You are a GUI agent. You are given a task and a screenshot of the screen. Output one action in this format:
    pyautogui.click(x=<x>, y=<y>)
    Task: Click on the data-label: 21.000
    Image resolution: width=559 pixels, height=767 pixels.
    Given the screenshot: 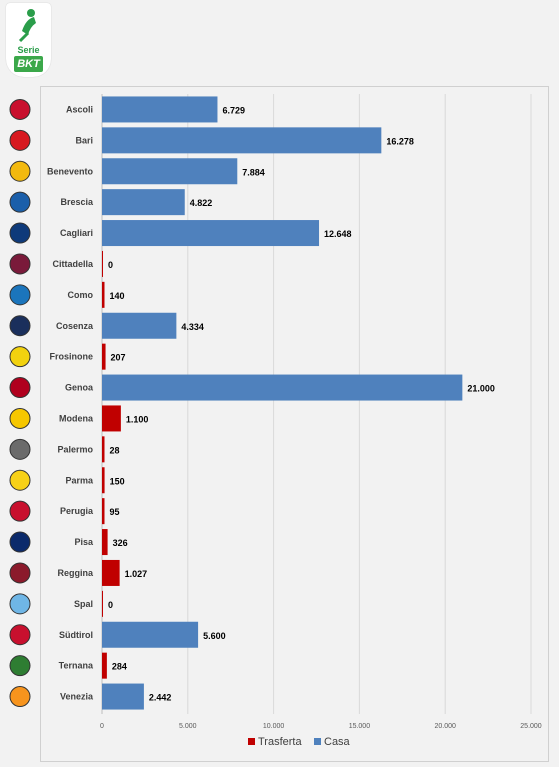 What is the action you would take?
    pyautogui.click(x=481, y=389)
    